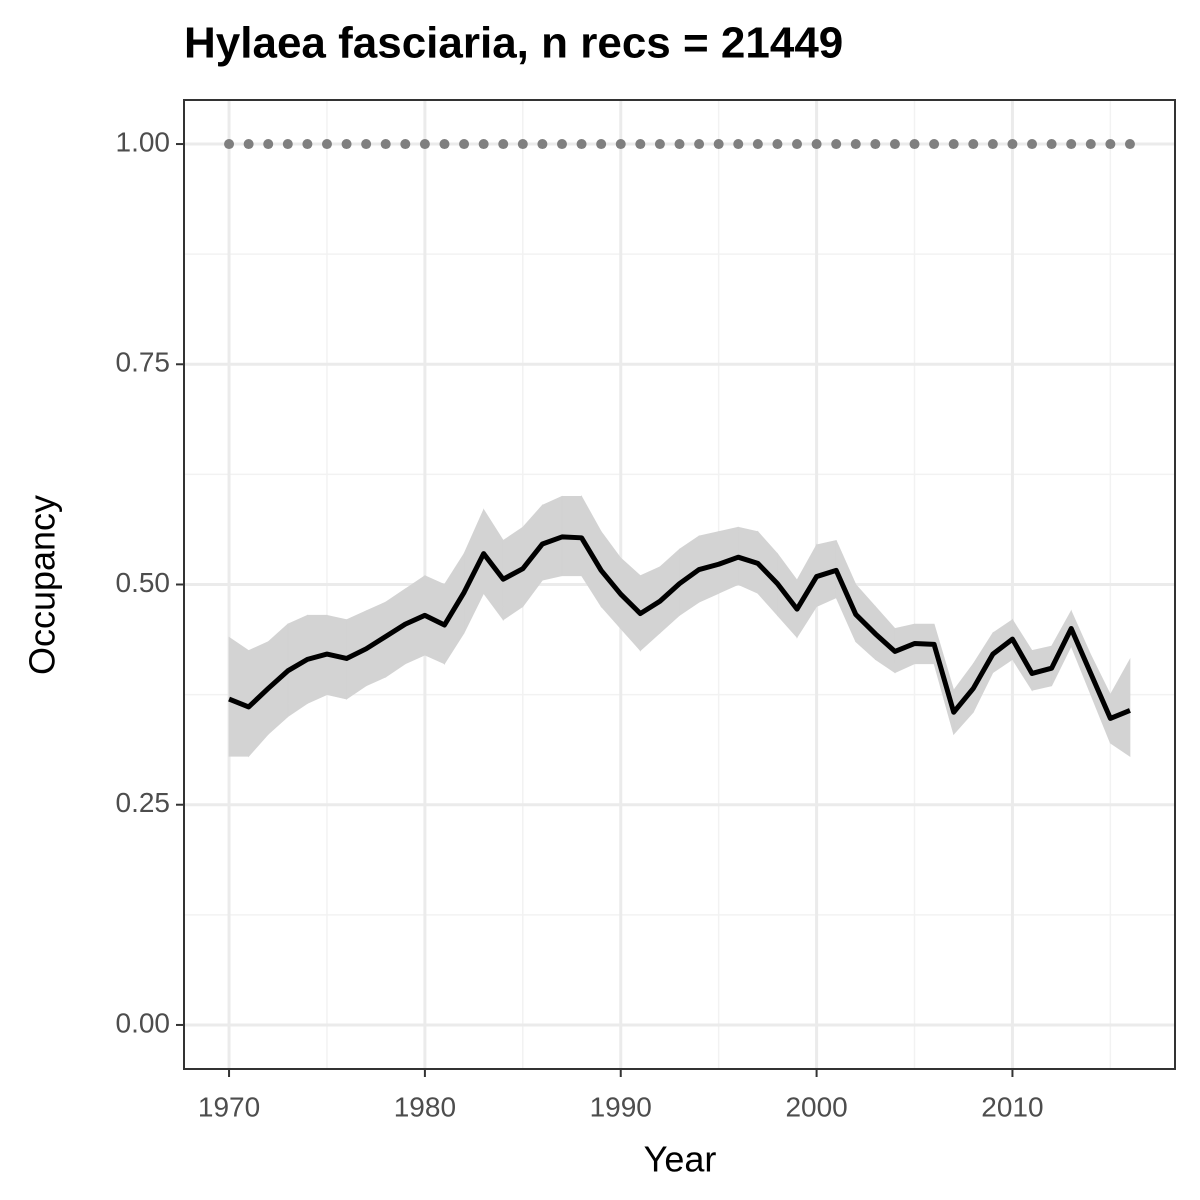 The height and width of the screenshot is (1200, 1200). I want to click on y-tick-label: 0.50, so click(143, 582).